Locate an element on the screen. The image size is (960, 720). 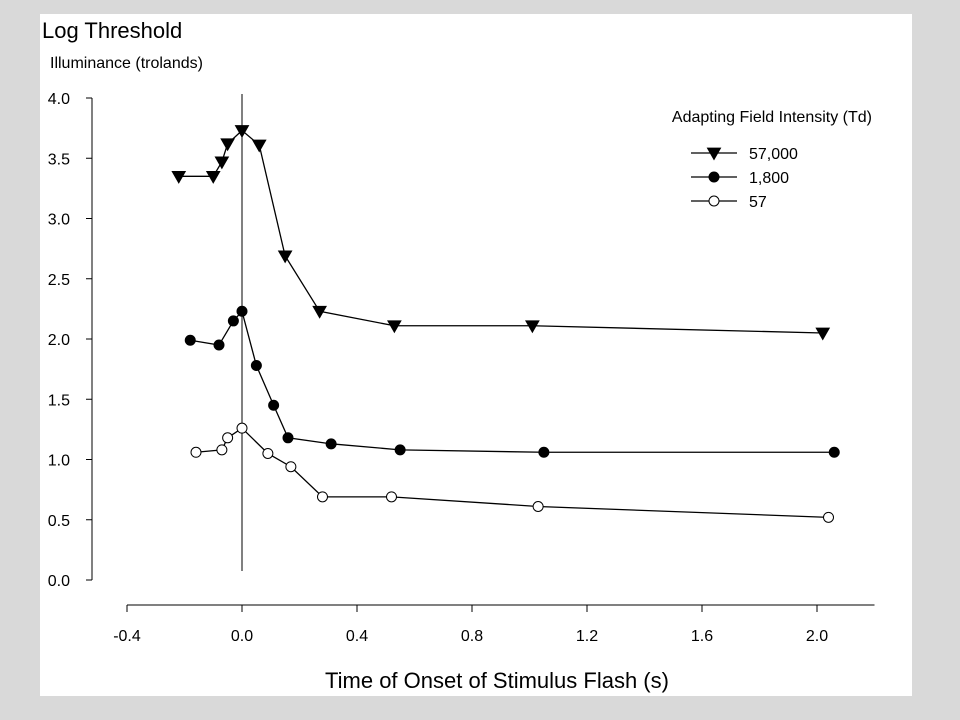
y-tick-label: 4.0 is located at coordinates (59, 99).